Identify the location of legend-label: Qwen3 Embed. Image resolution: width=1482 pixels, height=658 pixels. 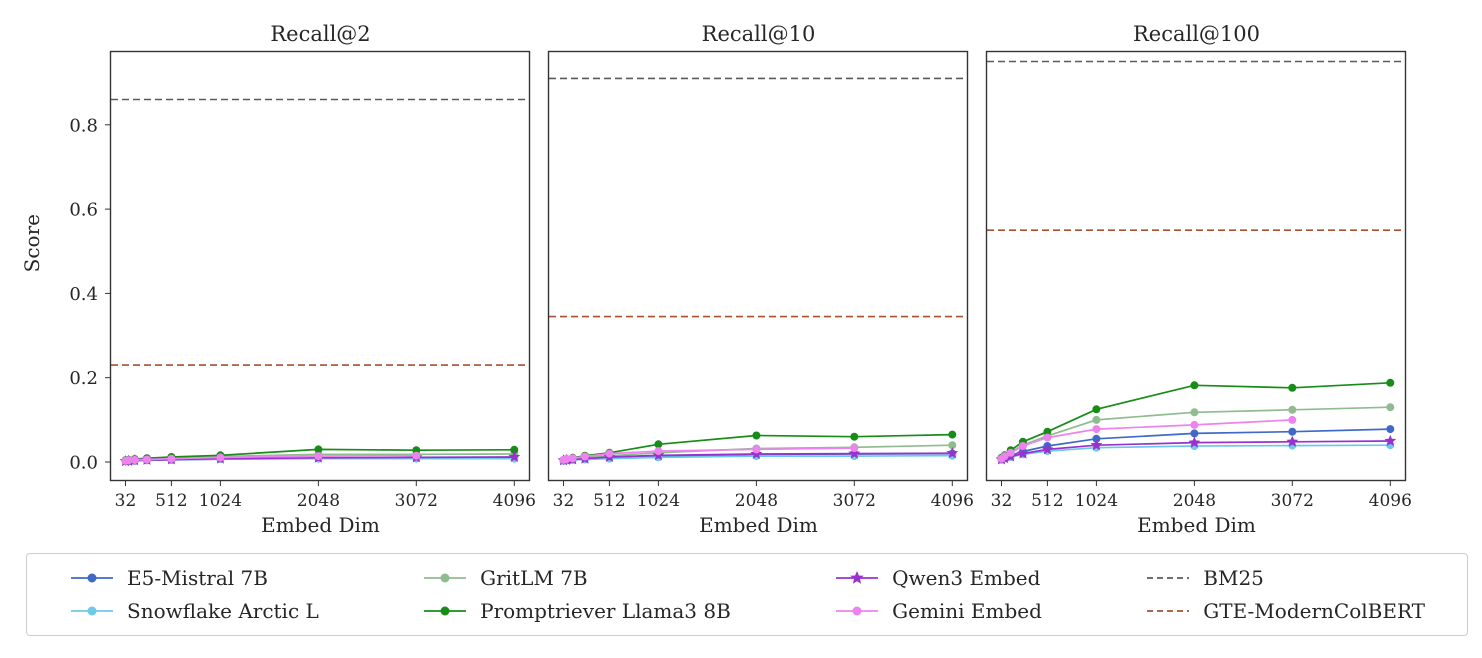
(966, 578).